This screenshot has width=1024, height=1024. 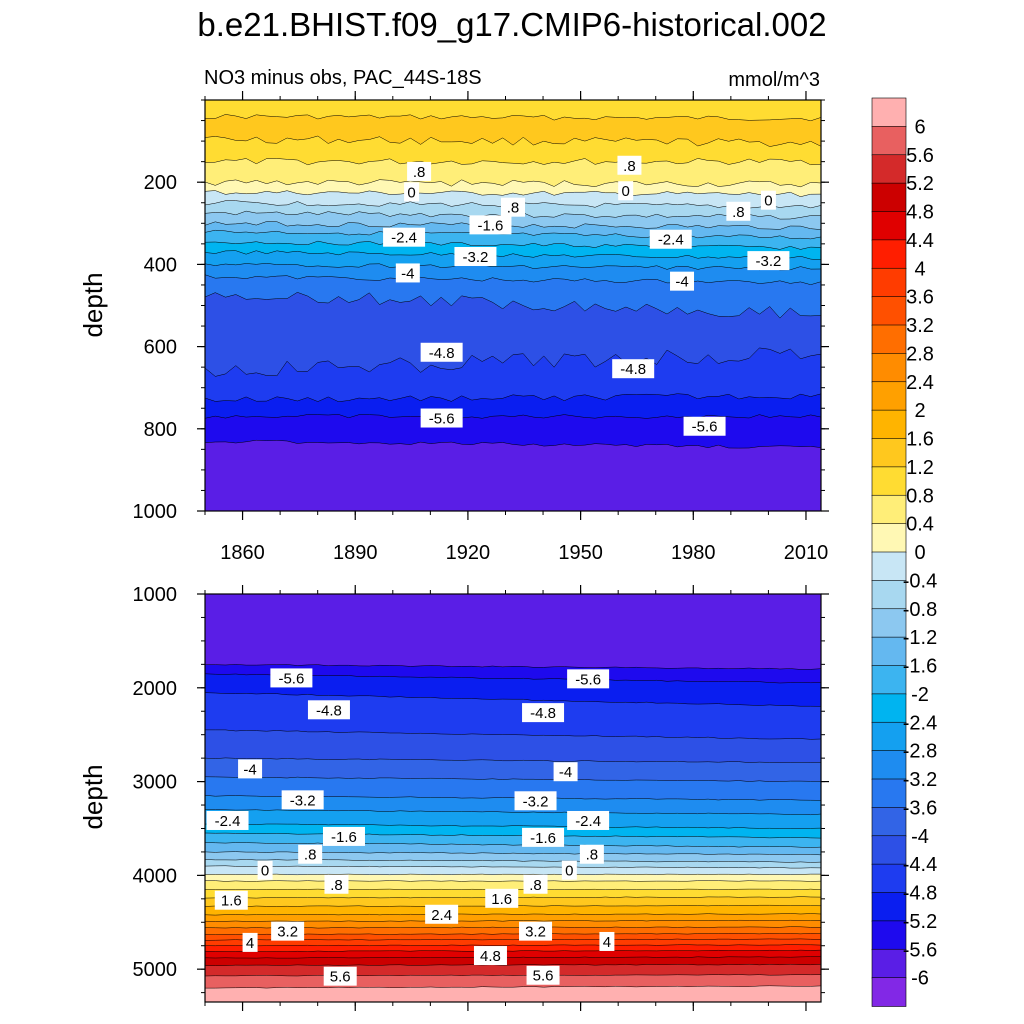 What do you see at coordinates (155, 876) in the screenshot?
I see `y-tick-label: 4000` at bounding box center [155, 876].